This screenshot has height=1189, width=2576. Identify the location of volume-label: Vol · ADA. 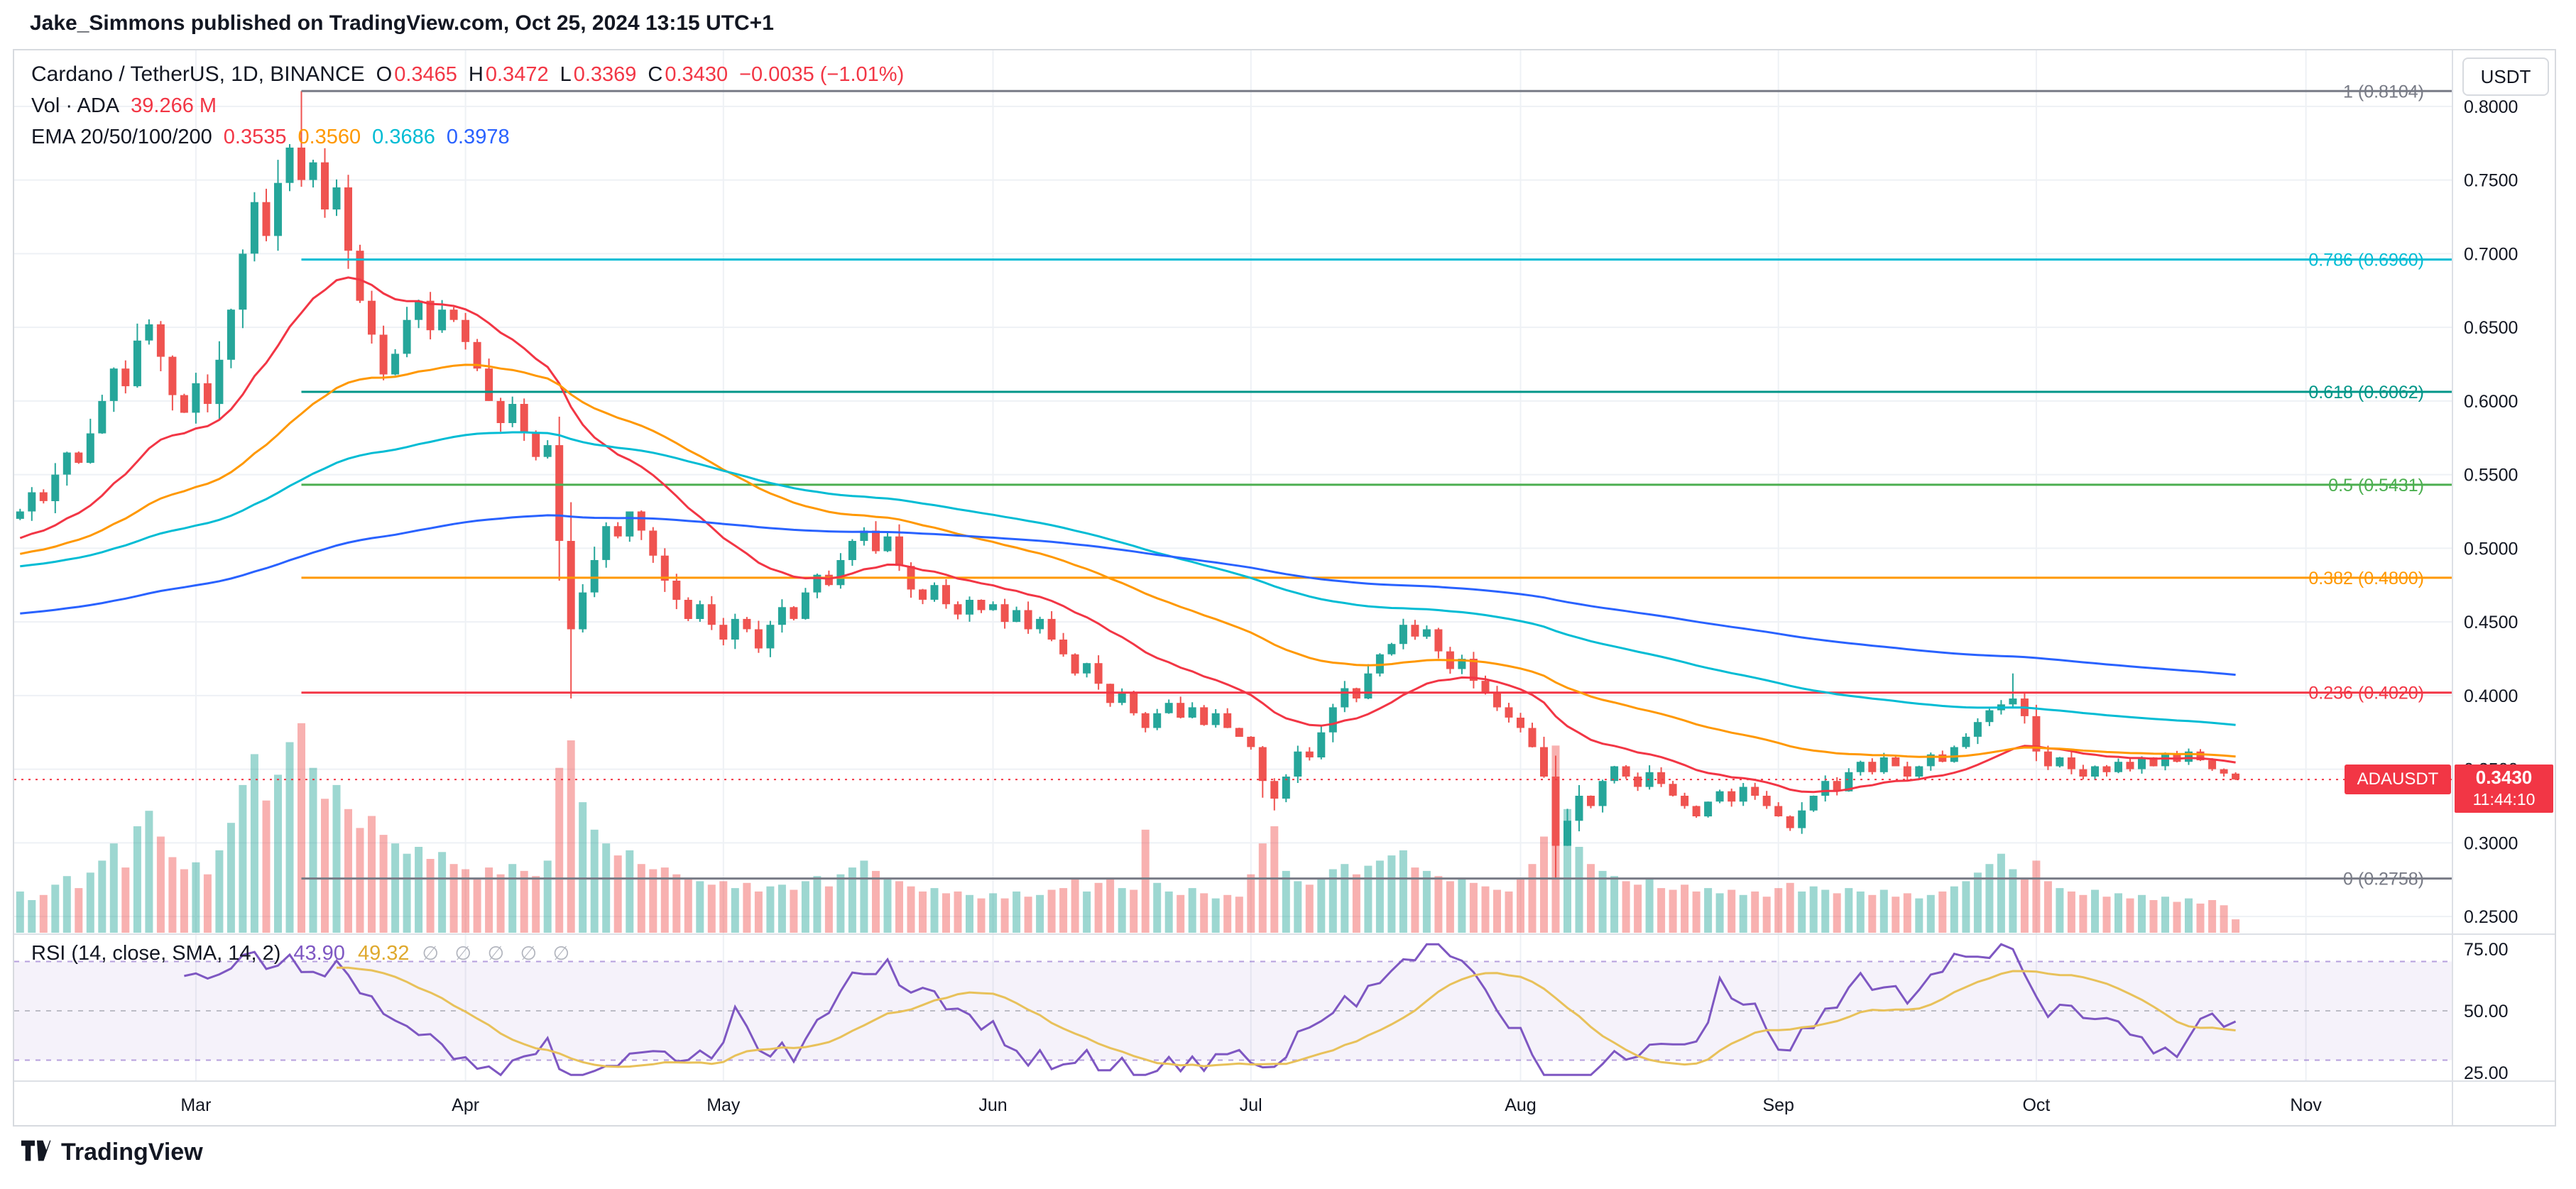
(75, 106).